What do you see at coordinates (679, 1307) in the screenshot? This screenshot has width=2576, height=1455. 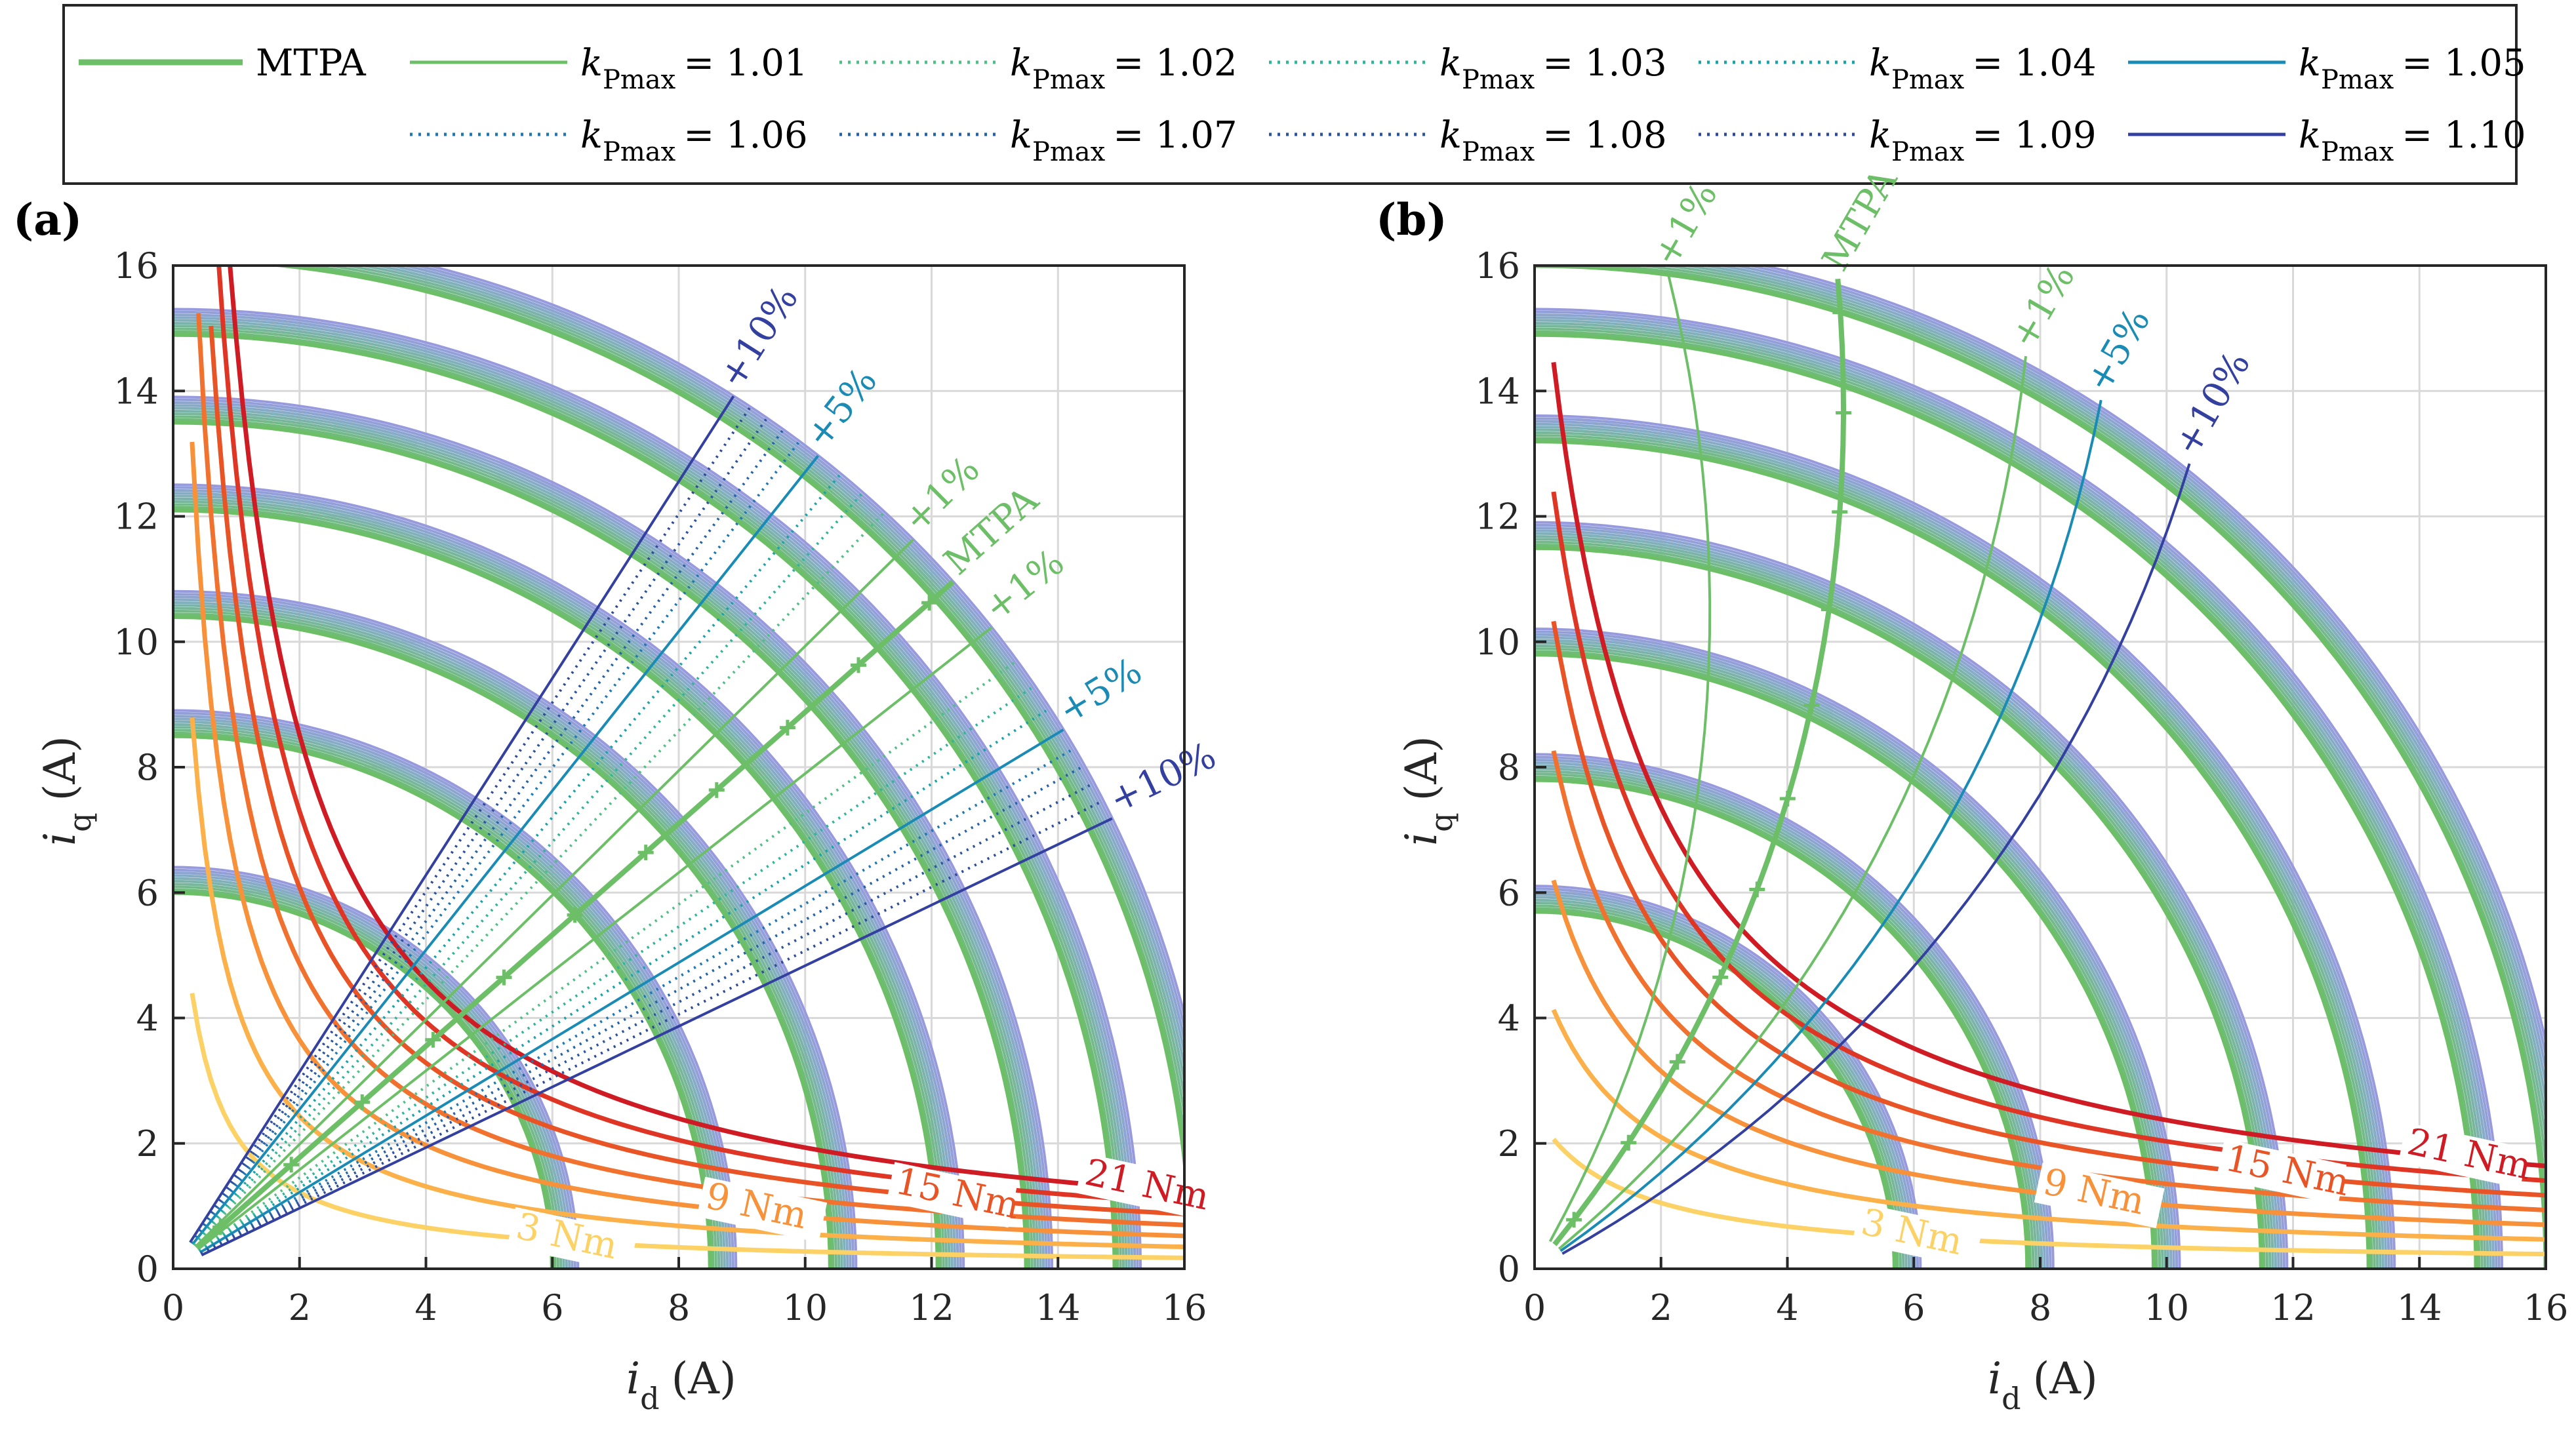 I see `x-tick-label: 8` at bounding box center [679, 1307].